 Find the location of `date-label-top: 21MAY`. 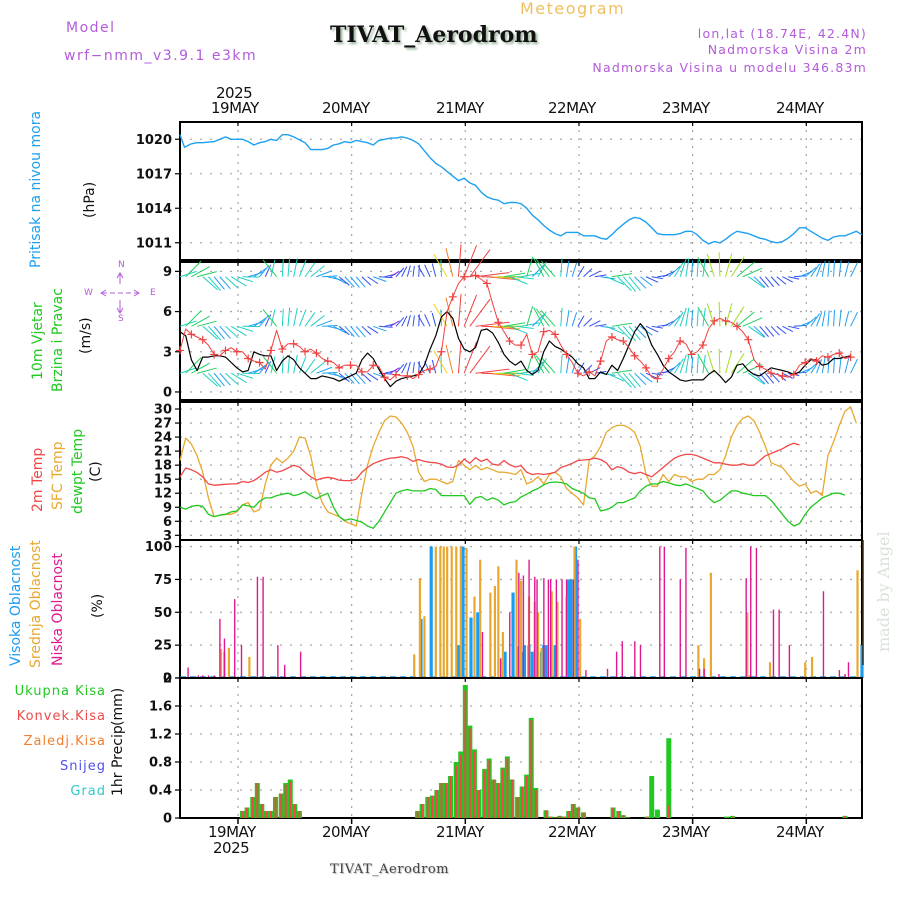

date-label-top: 21MAY is located at coordinates (460, 108).